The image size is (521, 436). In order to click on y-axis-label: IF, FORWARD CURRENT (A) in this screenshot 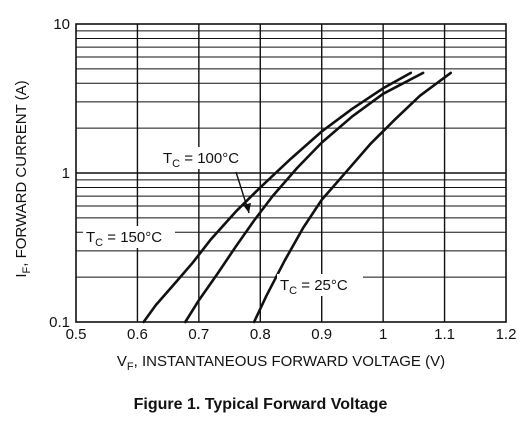, I will do `click(23, 178)`.